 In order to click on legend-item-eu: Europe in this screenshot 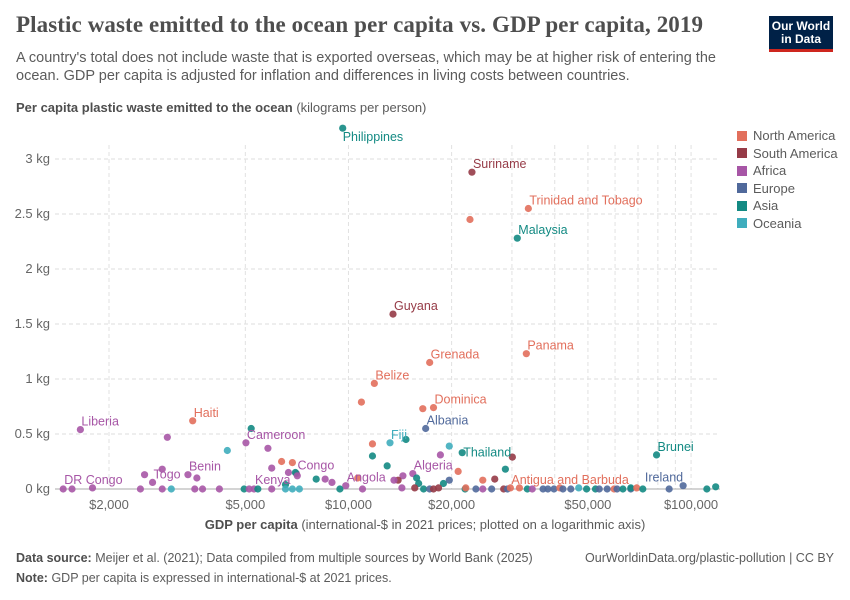, I will do `click(787, 189)`.